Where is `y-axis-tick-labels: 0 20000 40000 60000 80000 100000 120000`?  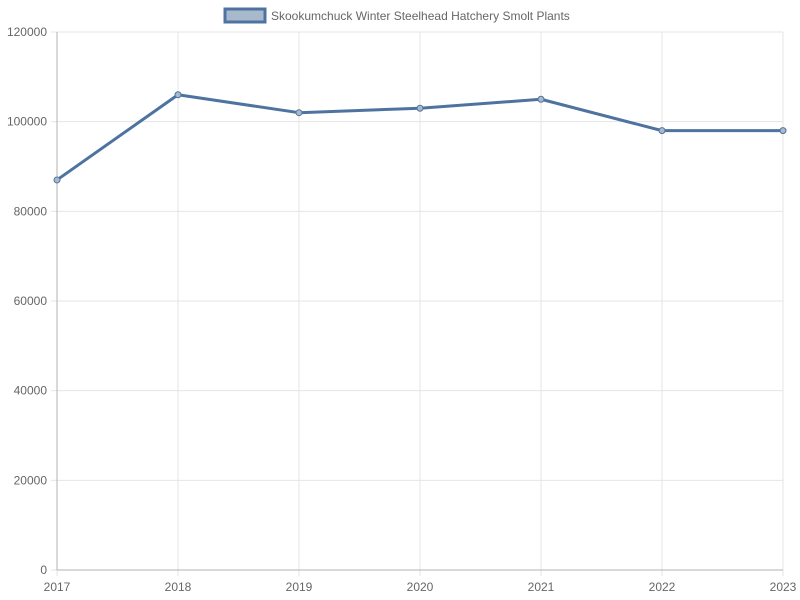 y-axis-tick-labels: 0 20000 40000 60000 80000 100000 120000 is located at coordinates (27, 301).